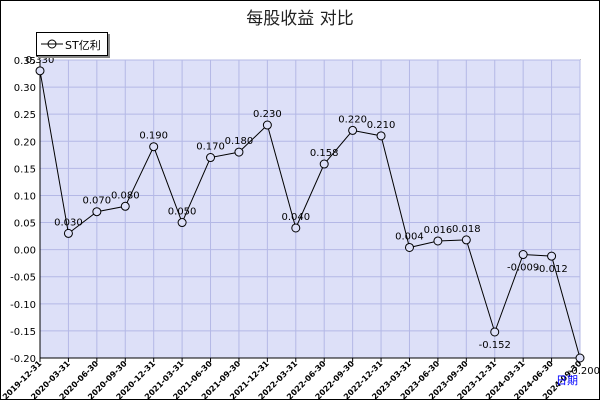 The height and width of the screenshot is (400, 600). I want to click on data-label: 0.220, so click(352, 119).